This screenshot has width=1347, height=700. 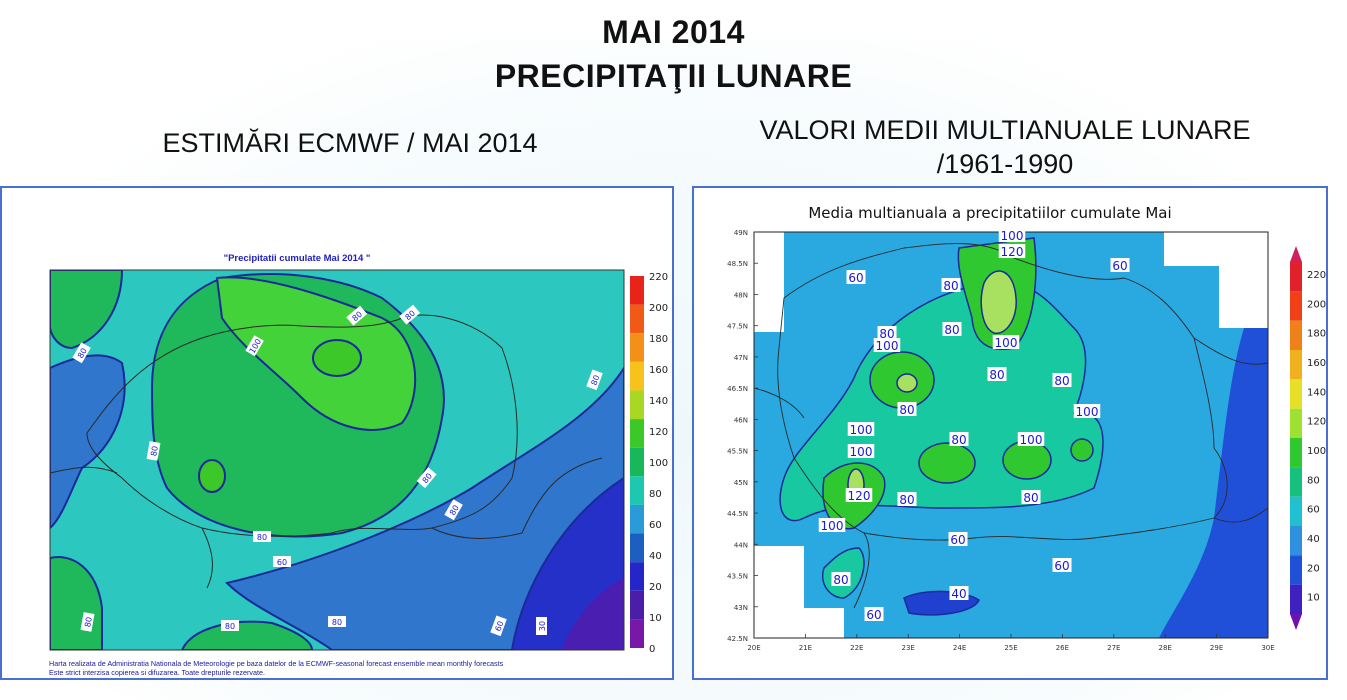 I want to click on normals-mask-nw, so click(x=769, y=282).